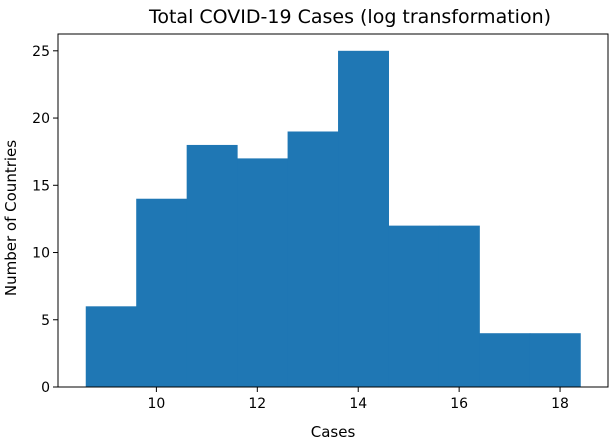 Image resolution: width=613 pixels, height=441 pixels. Describe the element at coordinates (333, 432) in the screenshot. I see `x-axis-label: Cases` at that location.